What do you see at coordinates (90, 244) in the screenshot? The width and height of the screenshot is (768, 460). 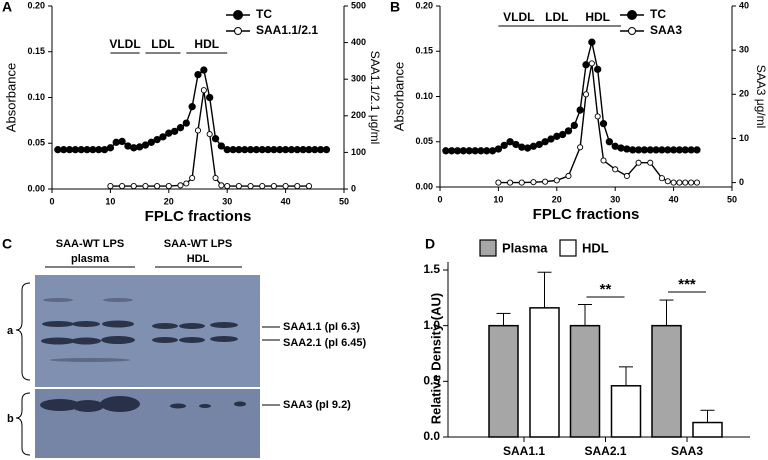 I see `blot-group-label: SAA-WT LPS` at bounding box center [90, 244].